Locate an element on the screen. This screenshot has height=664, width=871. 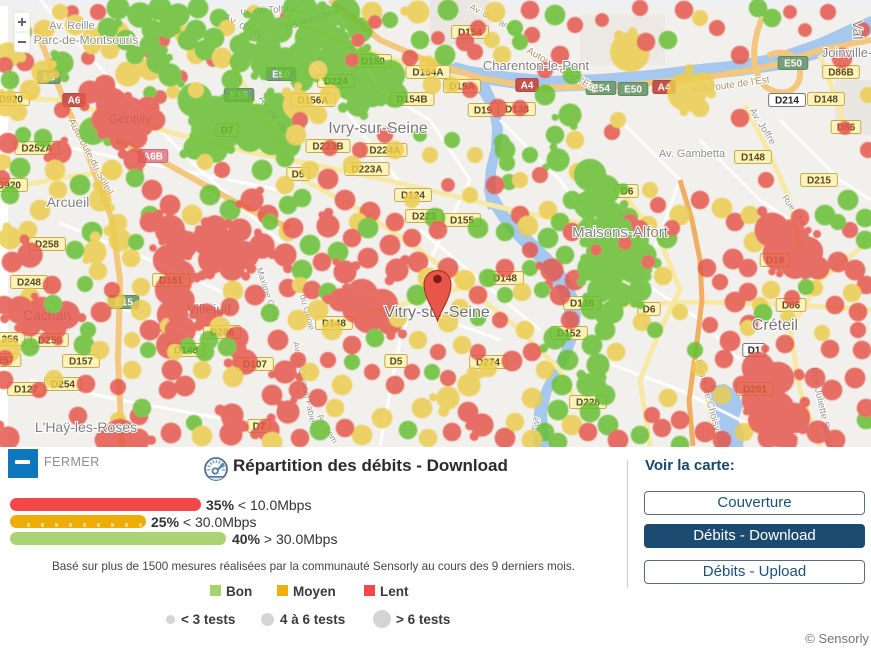
svg-text: D156A is located at coordinates (312, 101).